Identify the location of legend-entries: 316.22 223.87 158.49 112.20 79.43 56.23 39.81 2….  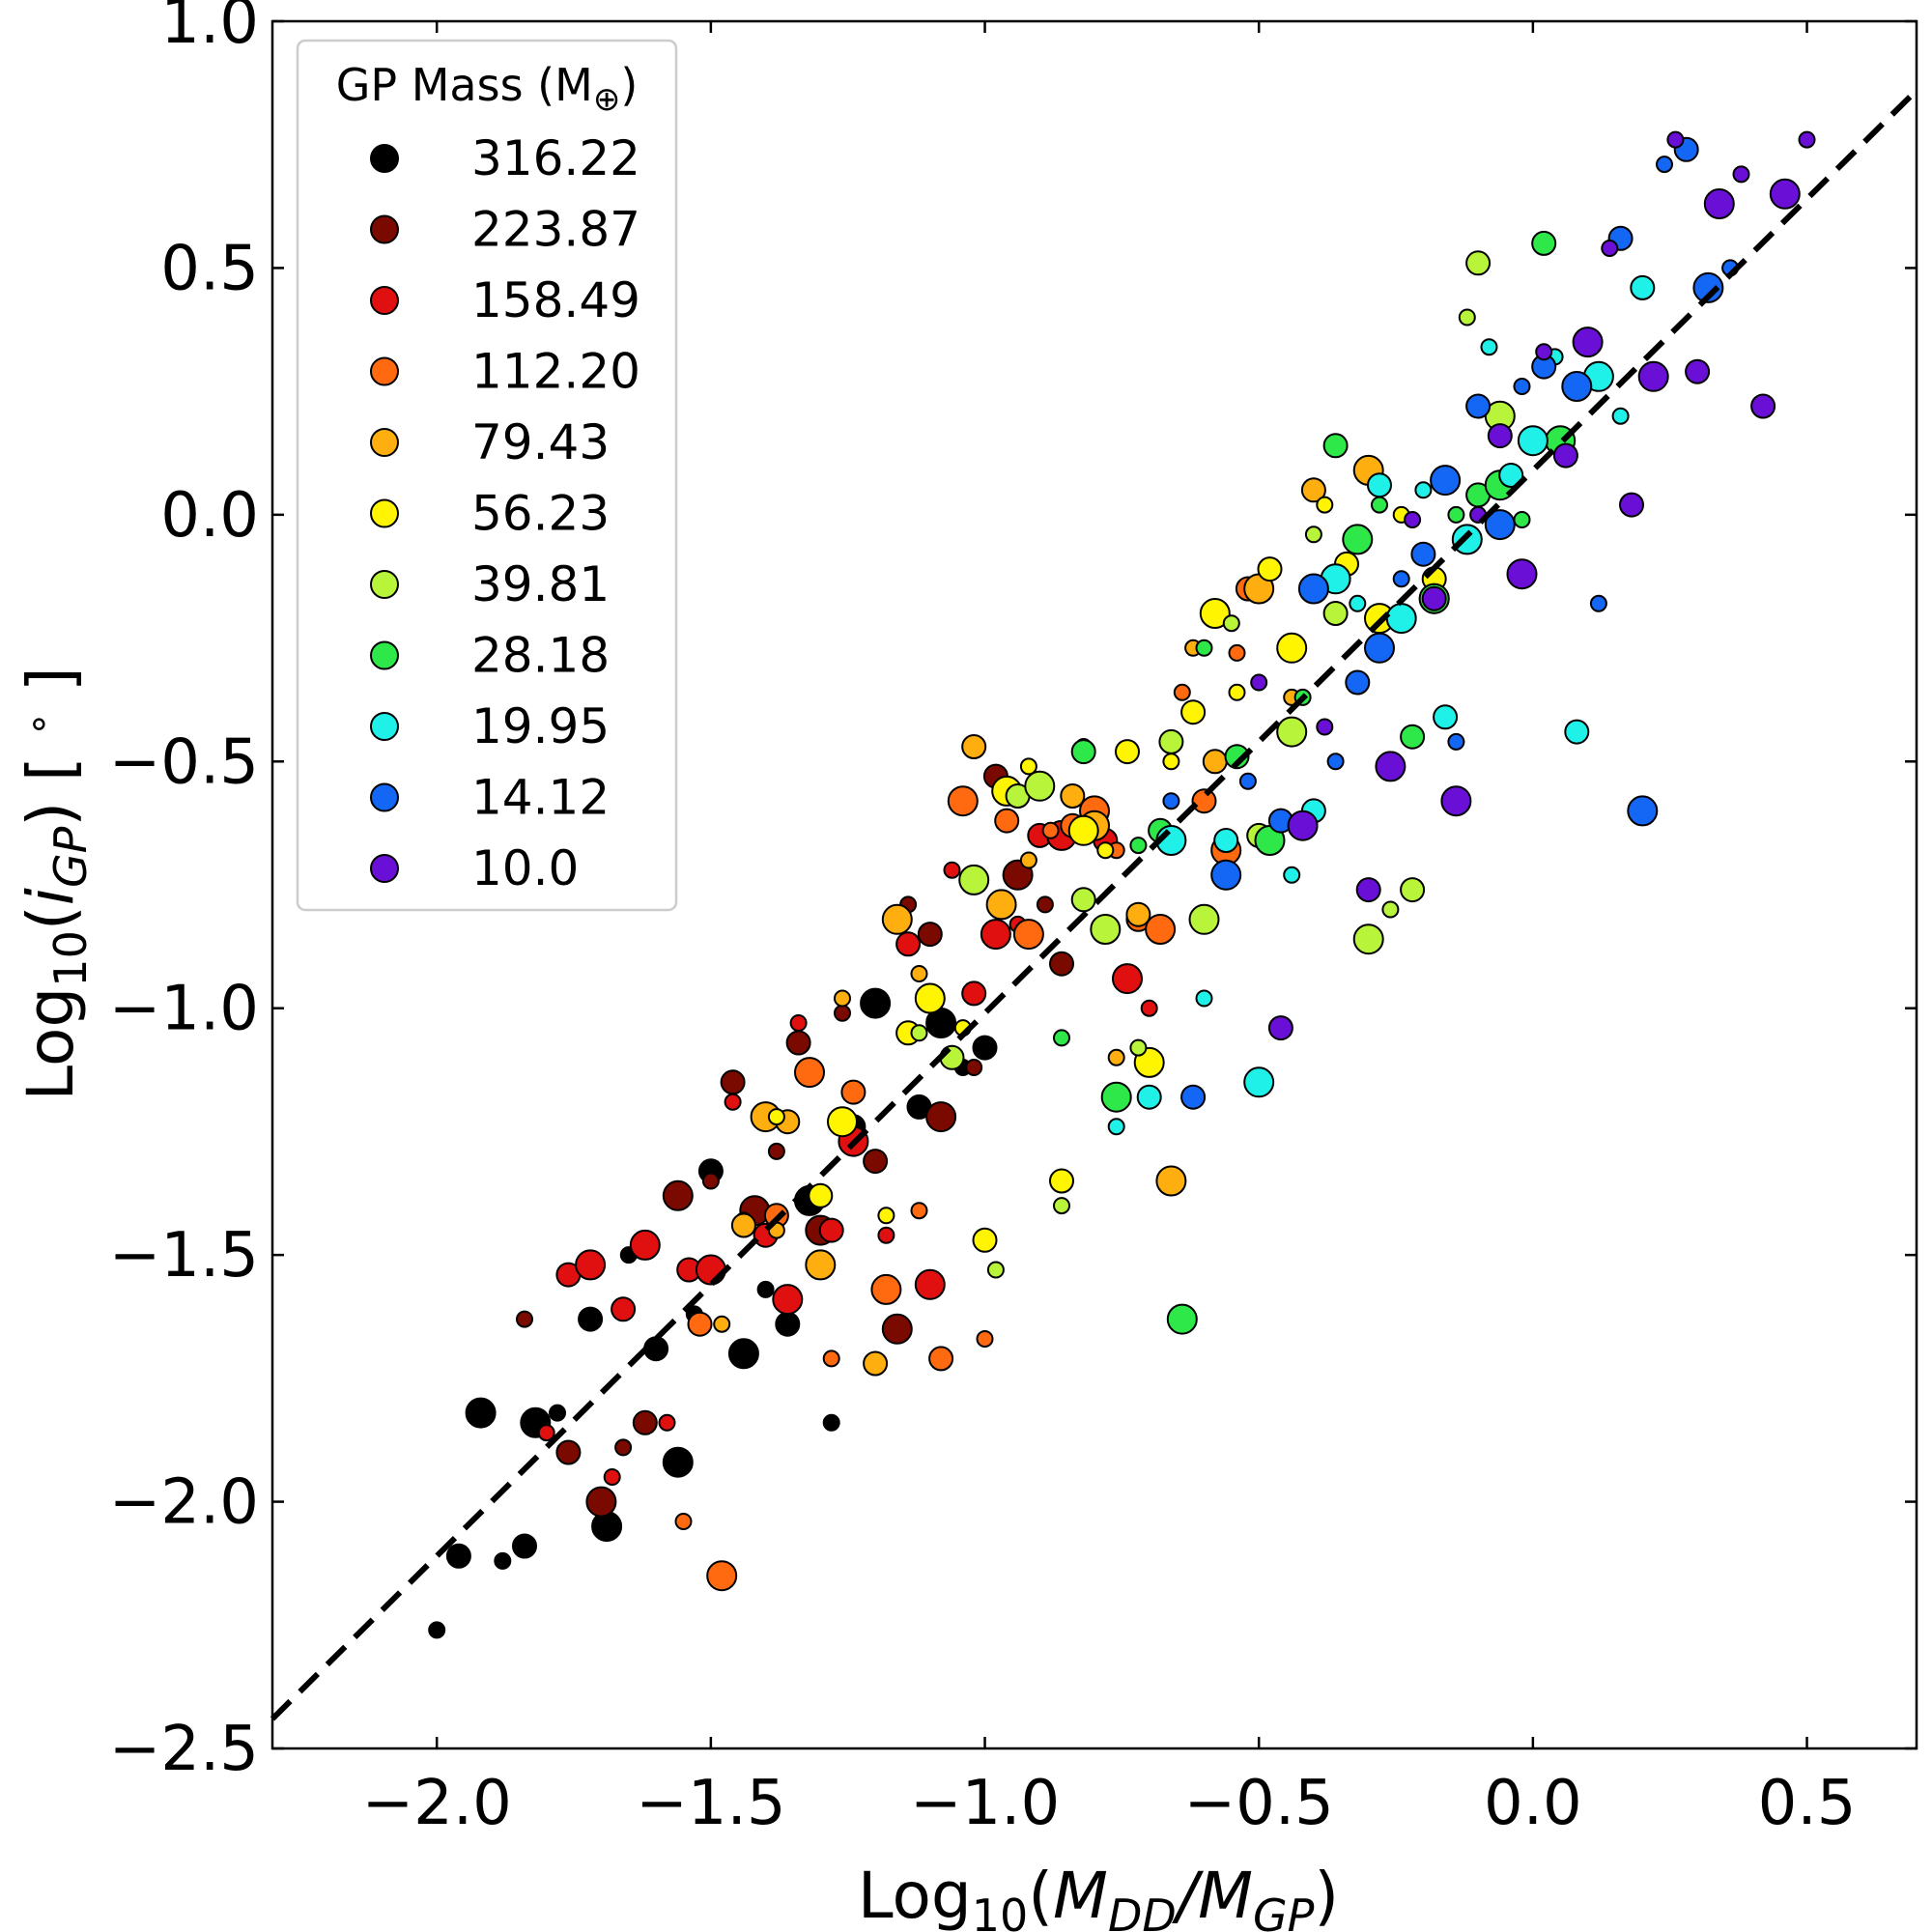
(505, 513).